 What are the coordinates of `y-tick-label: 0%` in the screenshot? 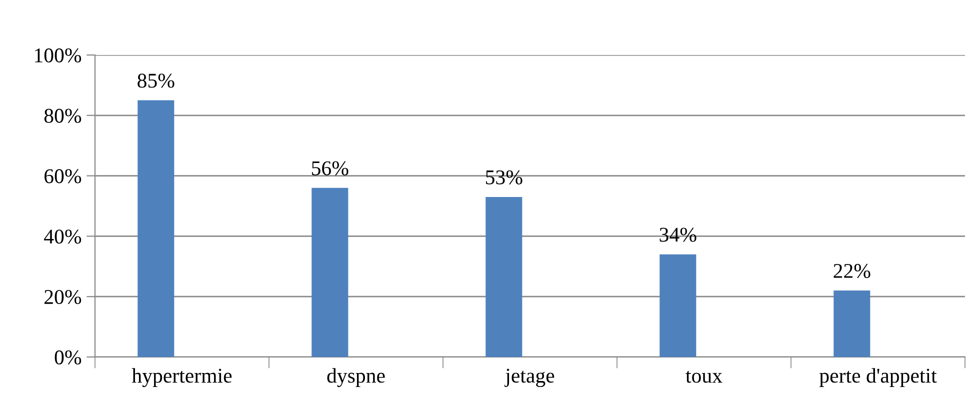 It's located at (68, 357).